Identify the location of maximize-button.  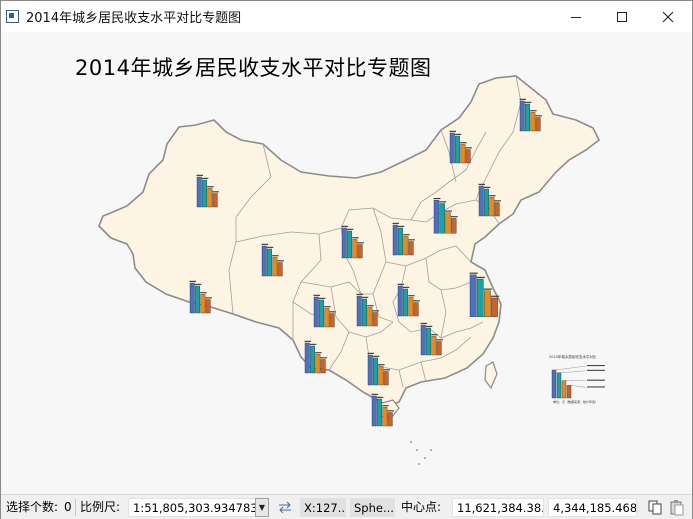
(622, 16).